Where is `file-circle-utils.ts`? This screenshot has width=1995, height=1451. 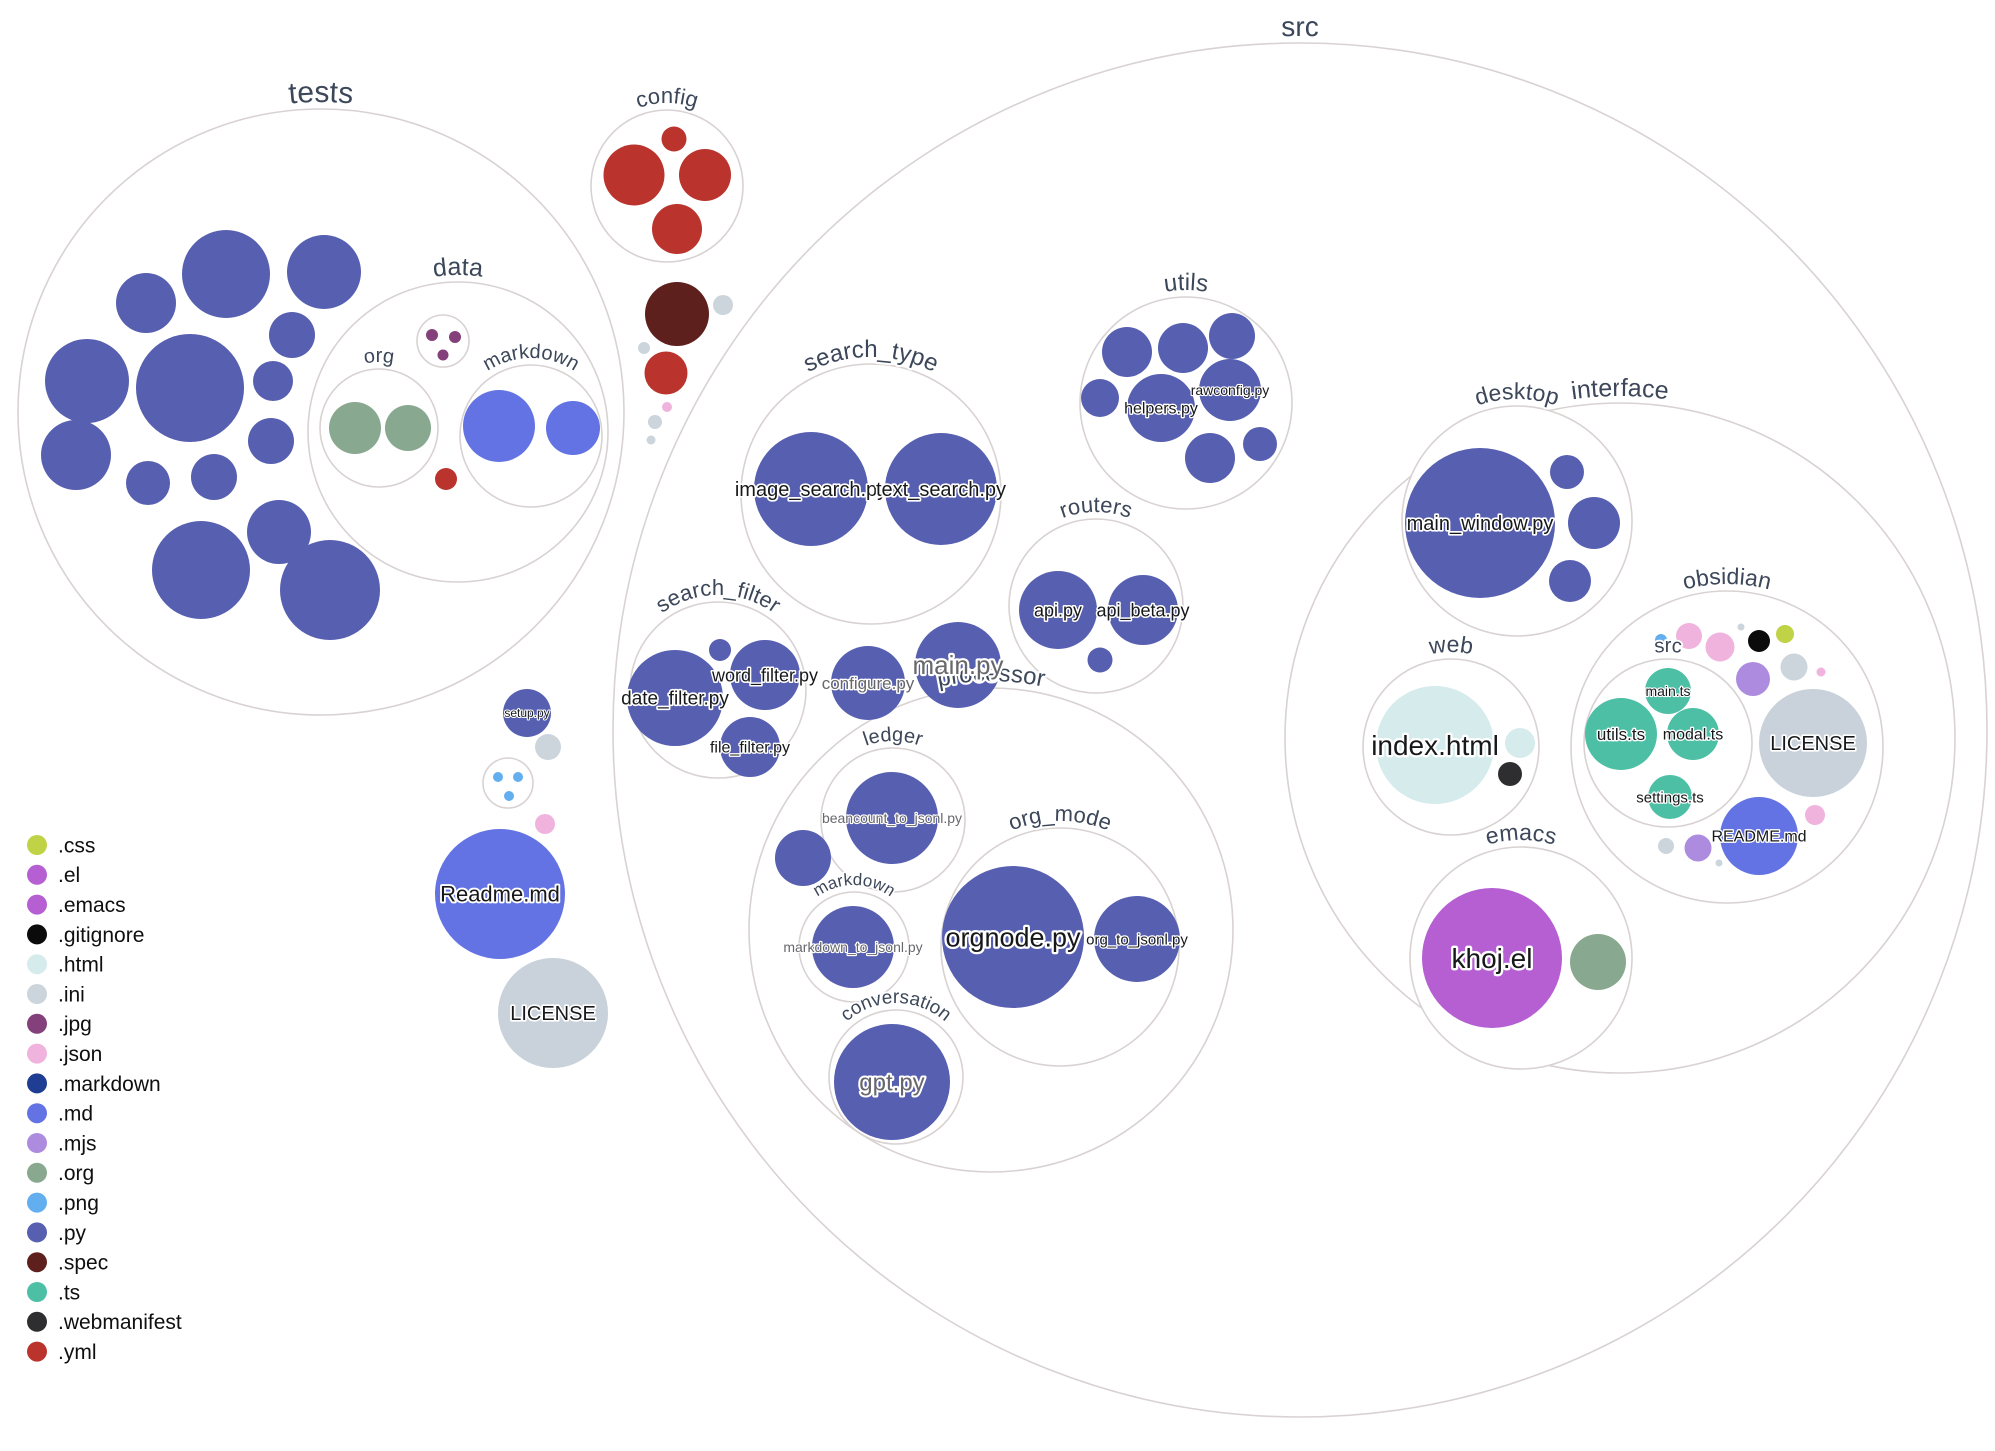 file-circle-utils.ts is located at coordinates (1621, 734).